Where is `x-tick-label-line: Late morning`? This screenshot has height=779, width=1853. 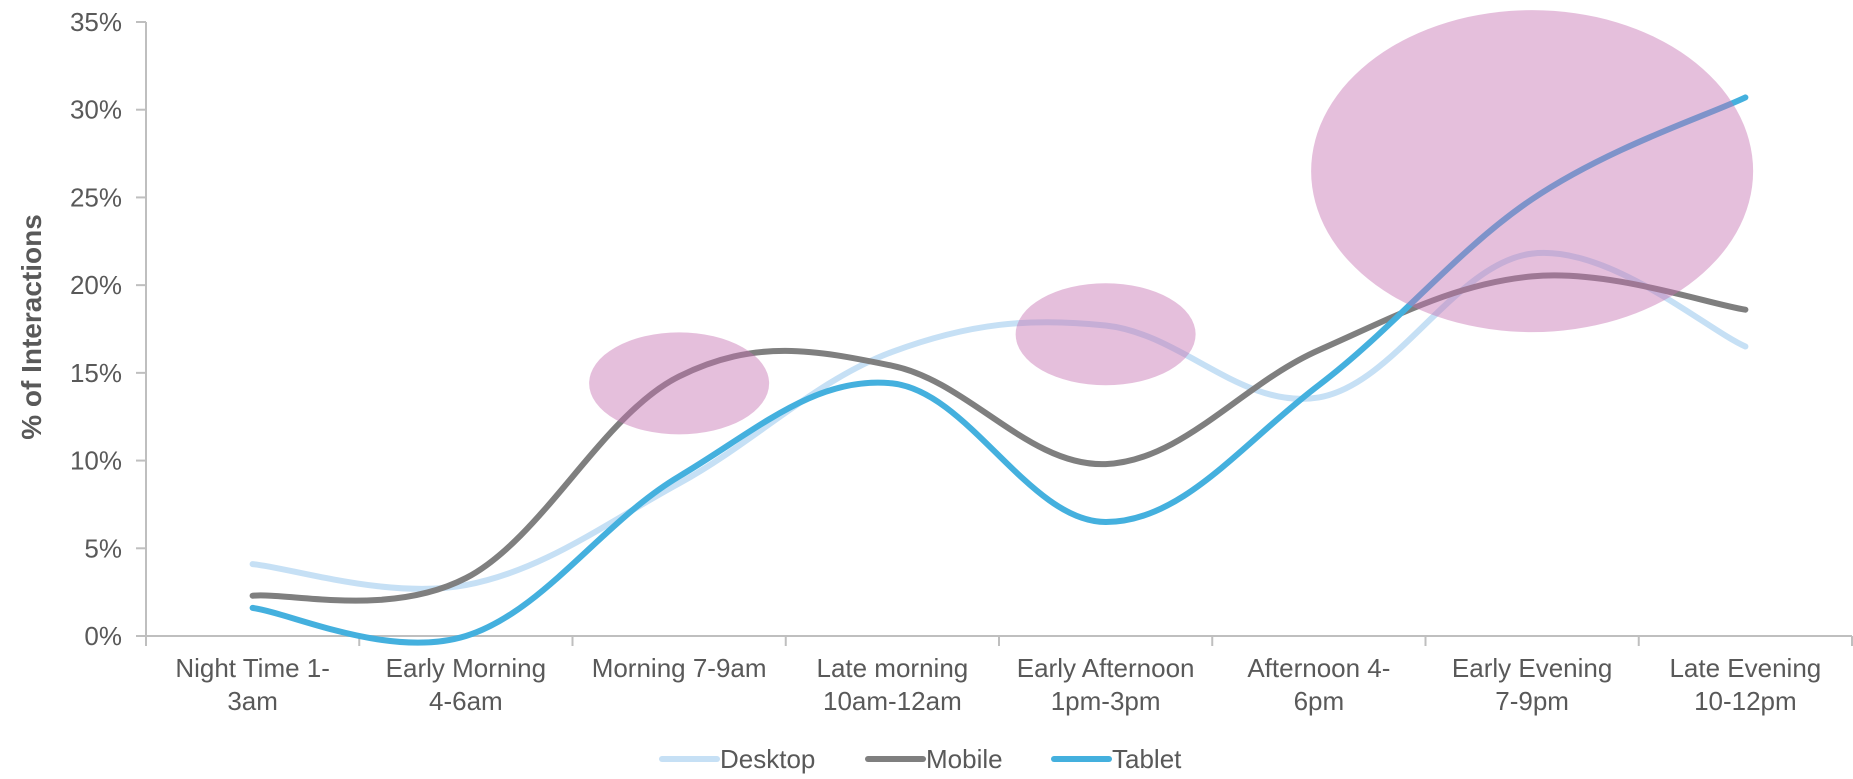 x-tick-label-line: Late morning is located at coordinates (892, 668).